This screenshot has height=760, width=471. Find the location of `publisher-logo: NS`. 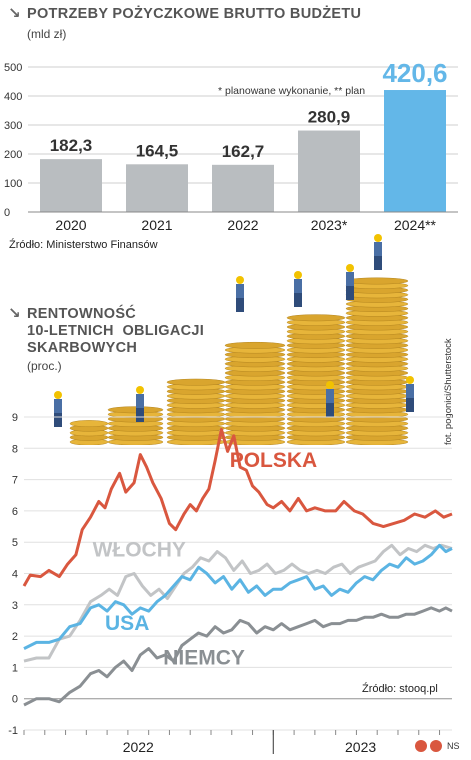

publisher-logo: NS is located at coordinates (437, 746).